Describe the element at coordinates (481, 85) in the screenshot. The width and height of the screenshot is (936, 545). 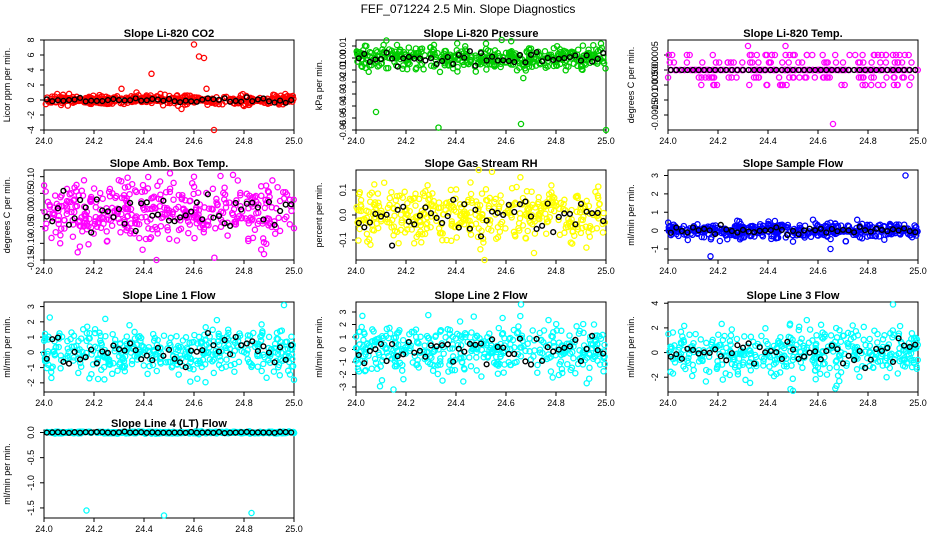
I see `c1-points` at that location.